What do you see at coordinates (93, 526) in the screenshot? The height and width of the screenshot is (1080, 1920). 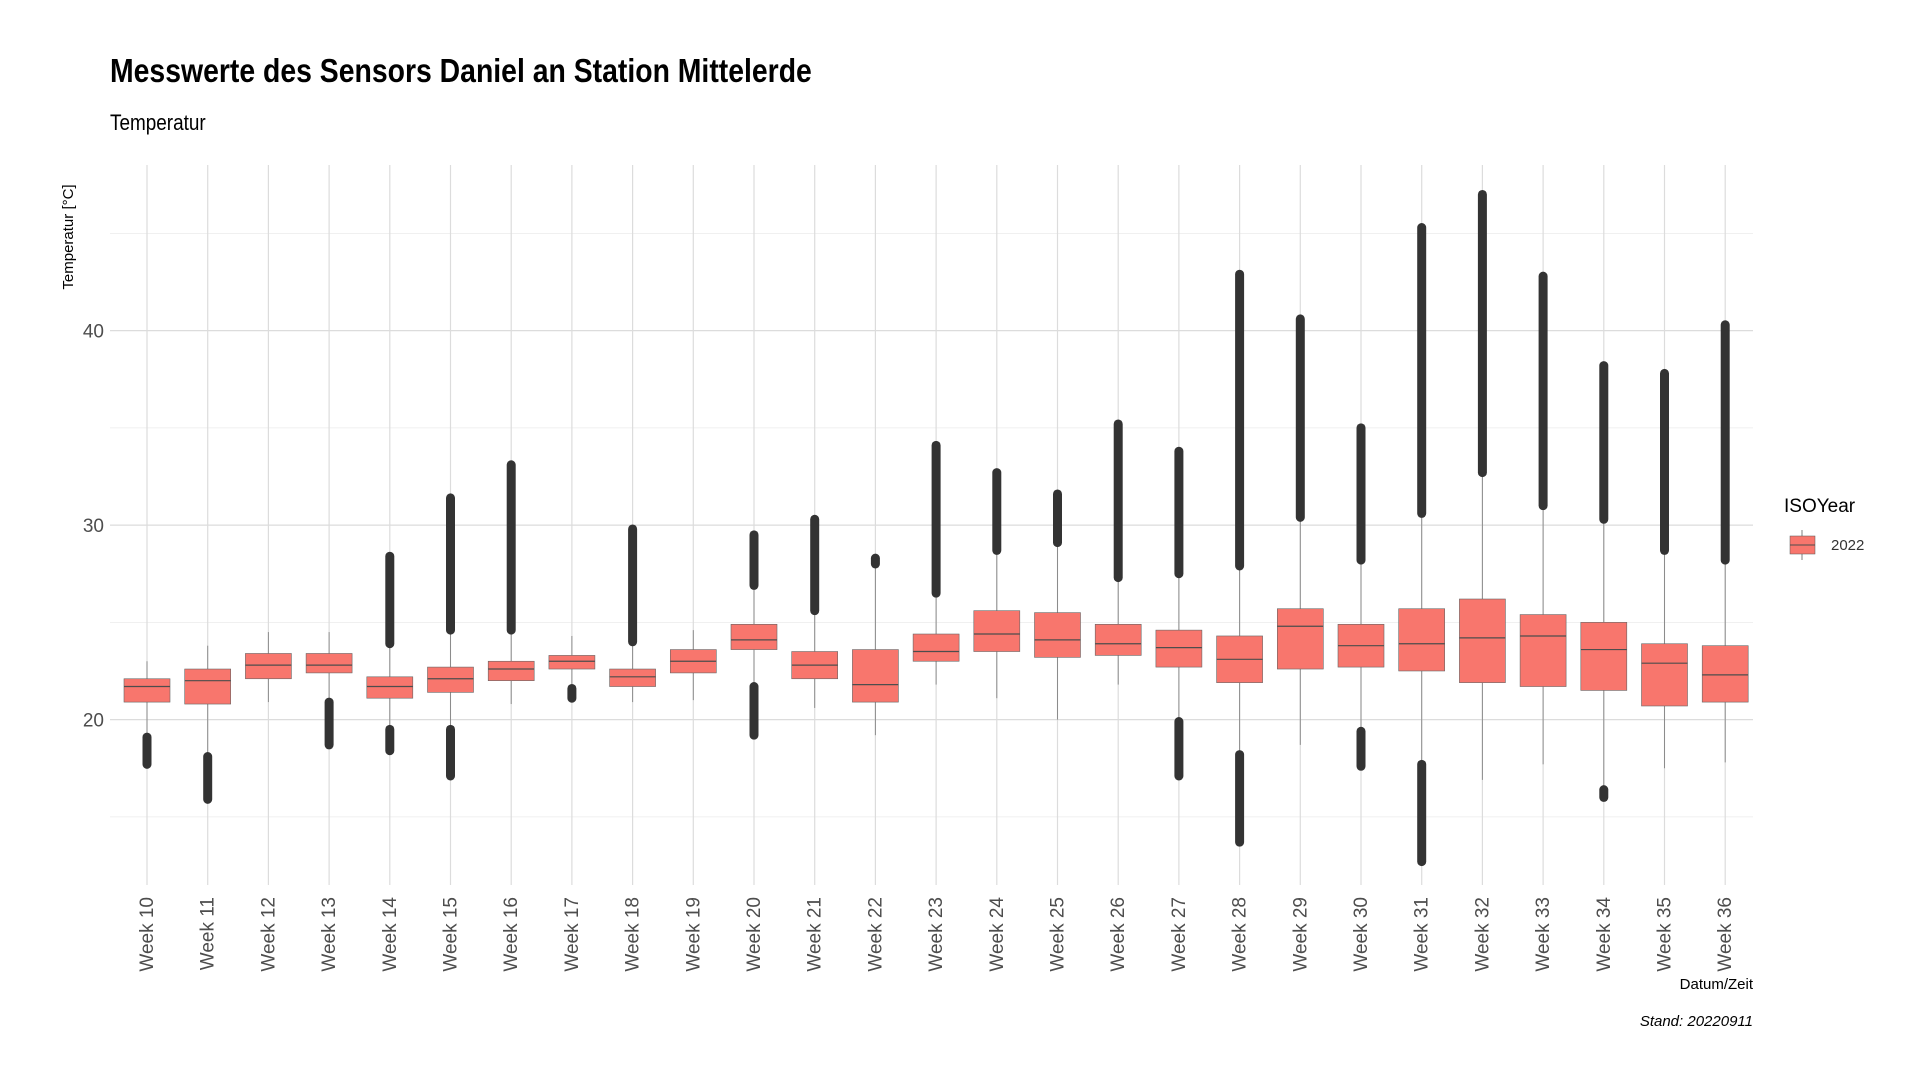 I see `y-tick-label: 30` at bounding box center [93, 526].